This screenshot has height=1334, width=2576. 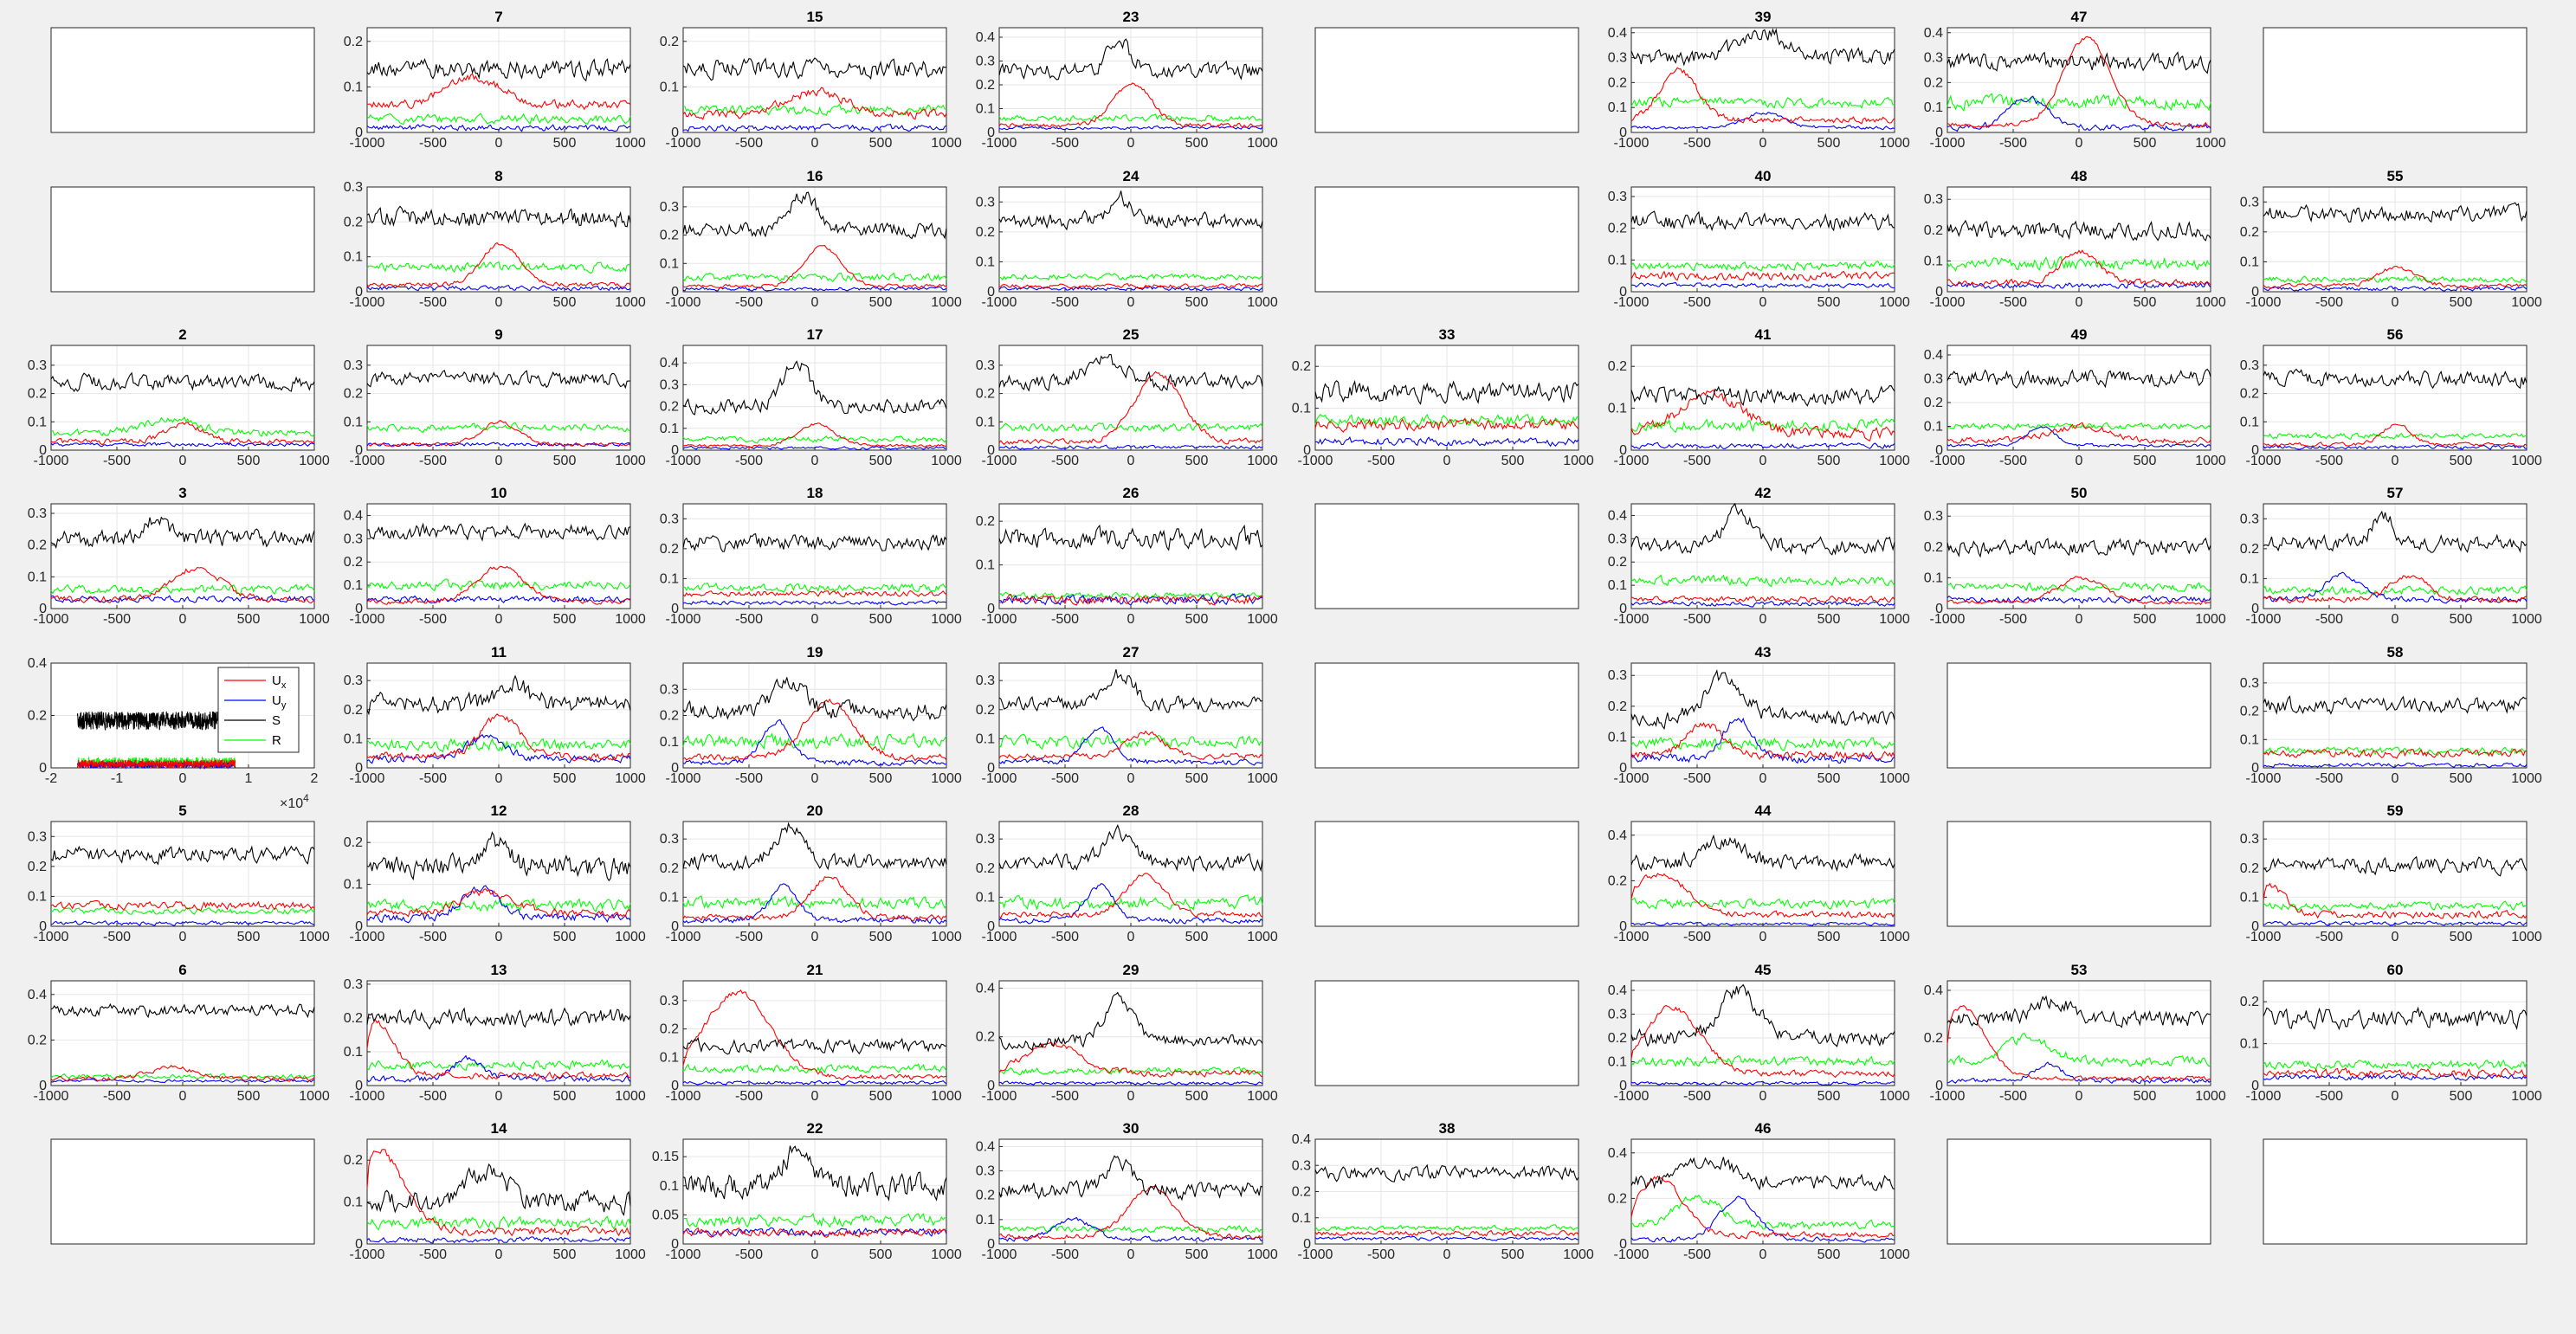 I want to click on subplot-title: 2, so click(x=182, y=334).